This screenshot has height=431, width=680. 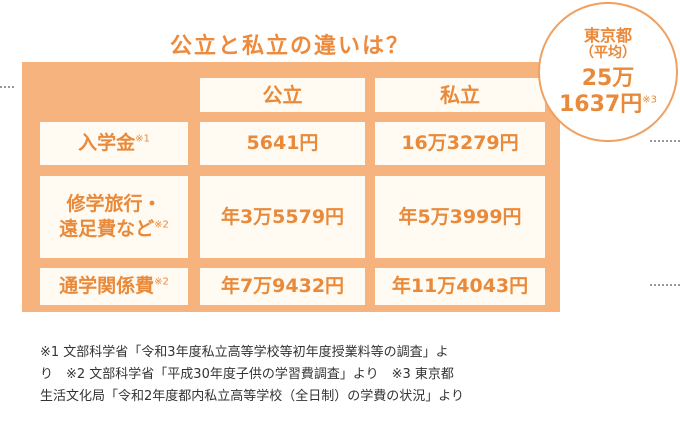 I want to click on public-cost: 年7万9432円, so click(x=282, y=286).